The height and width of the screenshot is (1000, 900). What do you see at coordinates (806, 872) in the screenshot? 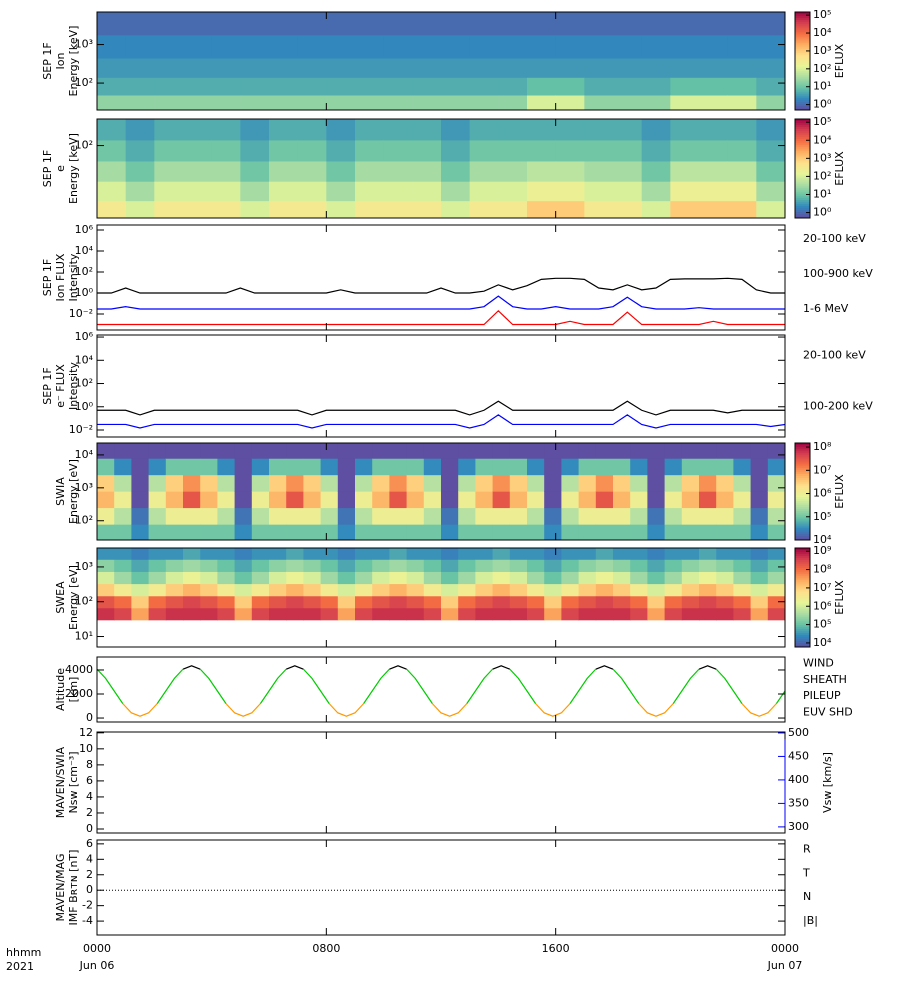
I see `legend-entry: T` at bounding box center [806, 872].